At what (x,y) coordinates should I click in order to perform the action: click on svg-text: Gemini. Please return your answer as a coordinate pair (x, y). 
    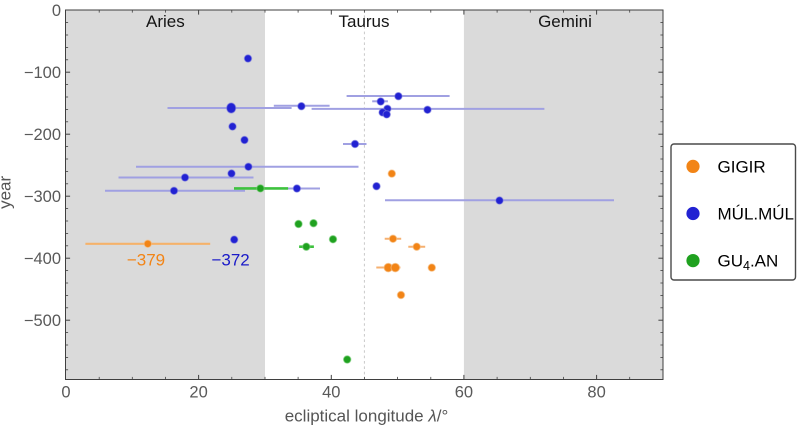
    Looking at the image, I should click on (565, 21).